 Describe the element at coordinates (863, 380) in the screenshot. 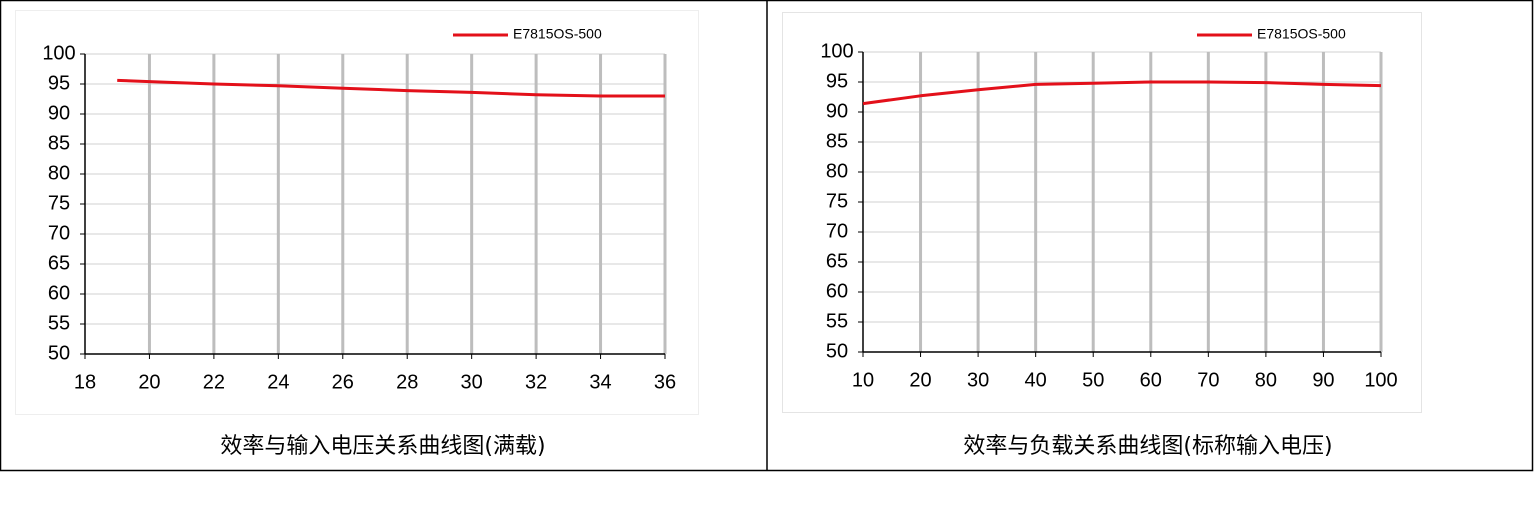

I see `x-tick-label: 10` at that location.